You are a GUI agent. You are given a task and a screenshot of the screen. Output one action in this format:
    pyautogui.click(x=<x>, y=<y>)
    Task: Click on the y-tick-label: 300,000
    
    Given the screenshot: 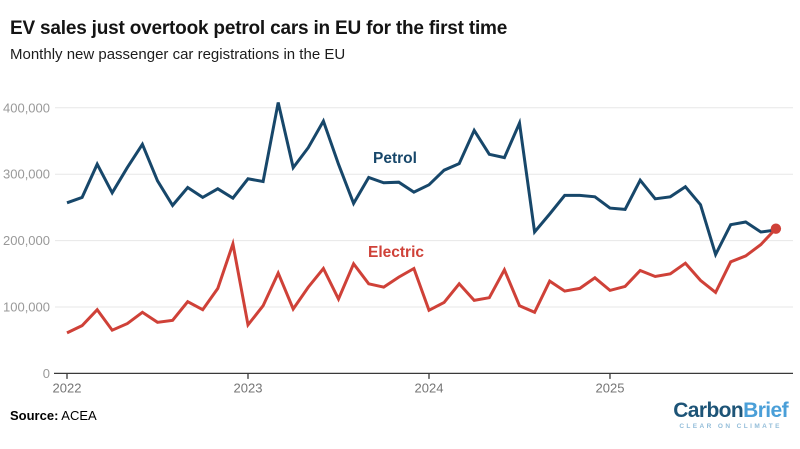 What is the action you would take?
    pyautogui.click(x=26, y=174)
    